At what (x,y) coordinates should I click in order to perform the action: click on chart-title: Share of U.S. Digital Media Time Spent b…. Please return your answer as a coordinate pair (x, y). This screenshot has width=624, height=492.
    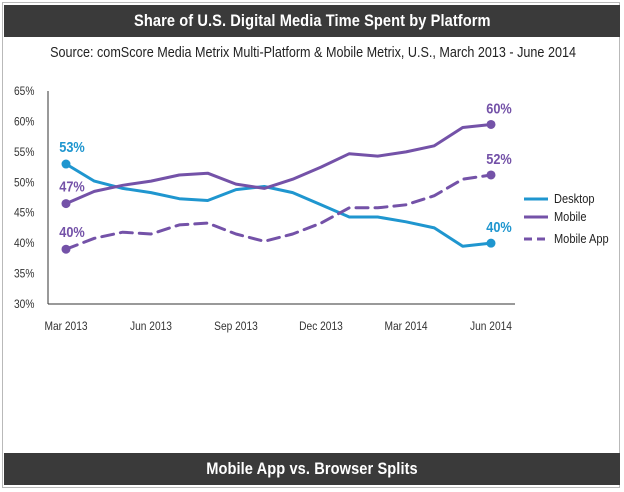
    Looking at the image, I should click on (312, 20).